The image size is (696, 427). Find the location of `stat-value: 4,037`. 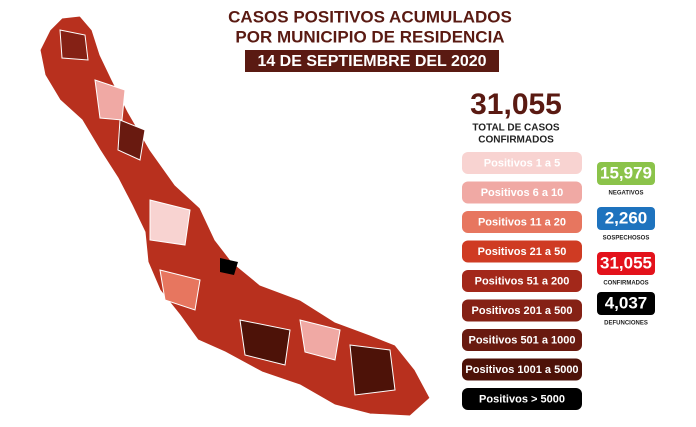

stat-value: 4,037 is located at coordinates (626, 302).